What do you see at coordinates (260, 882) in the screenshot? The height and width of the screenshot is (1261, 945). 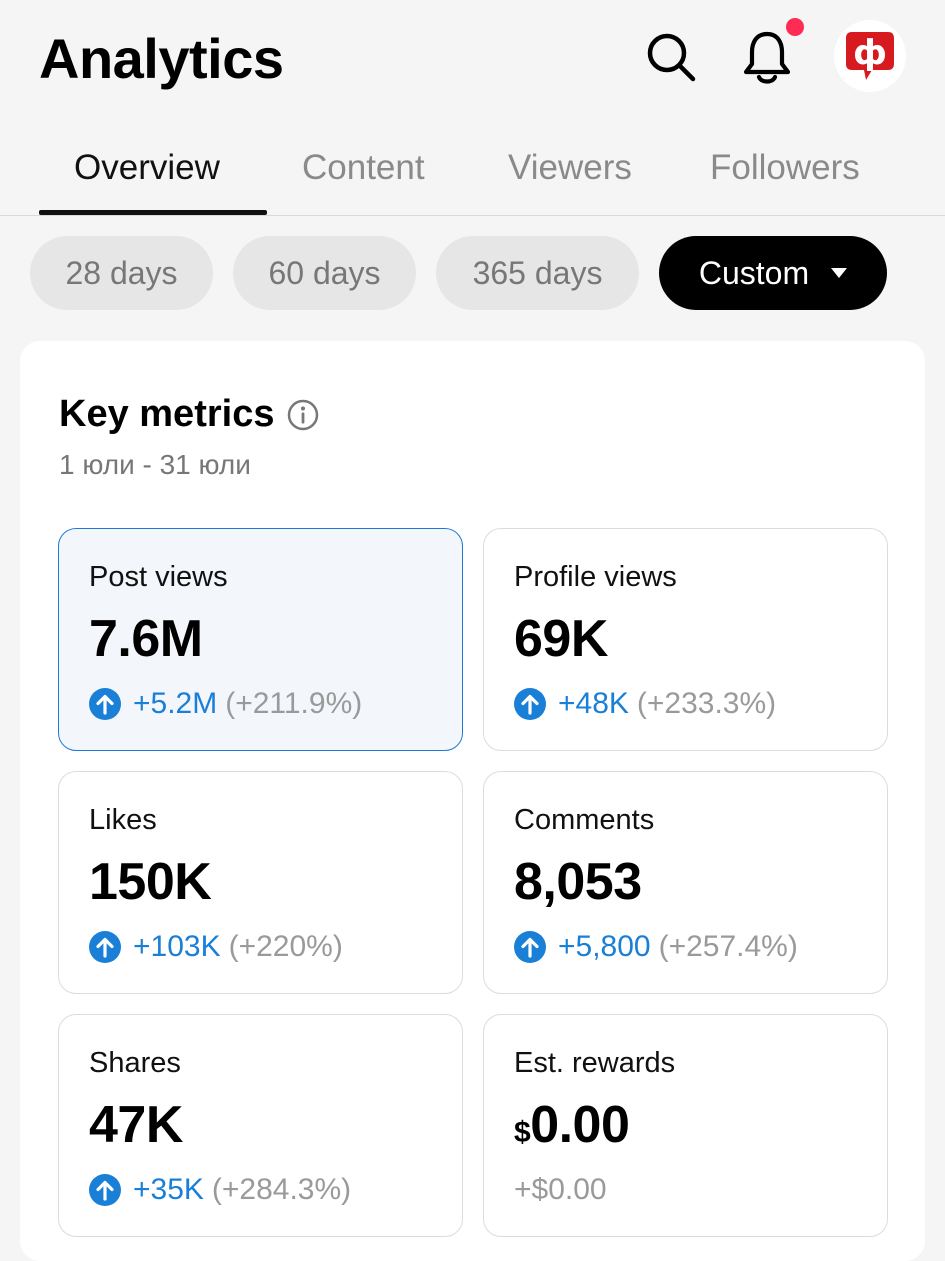 I see `metric-likes: Likes 150K +103K (+220%)` at bounding box center [260, 882].